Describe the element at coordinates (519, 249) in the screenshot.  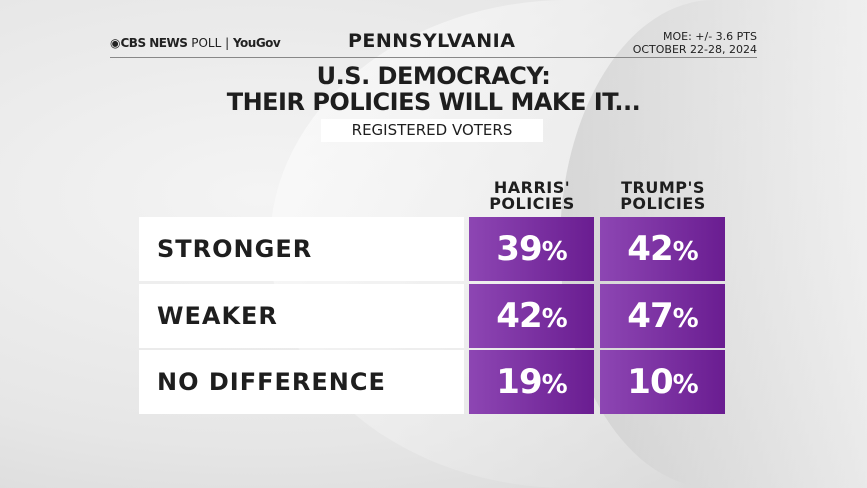
I see `value: 39` at that location.